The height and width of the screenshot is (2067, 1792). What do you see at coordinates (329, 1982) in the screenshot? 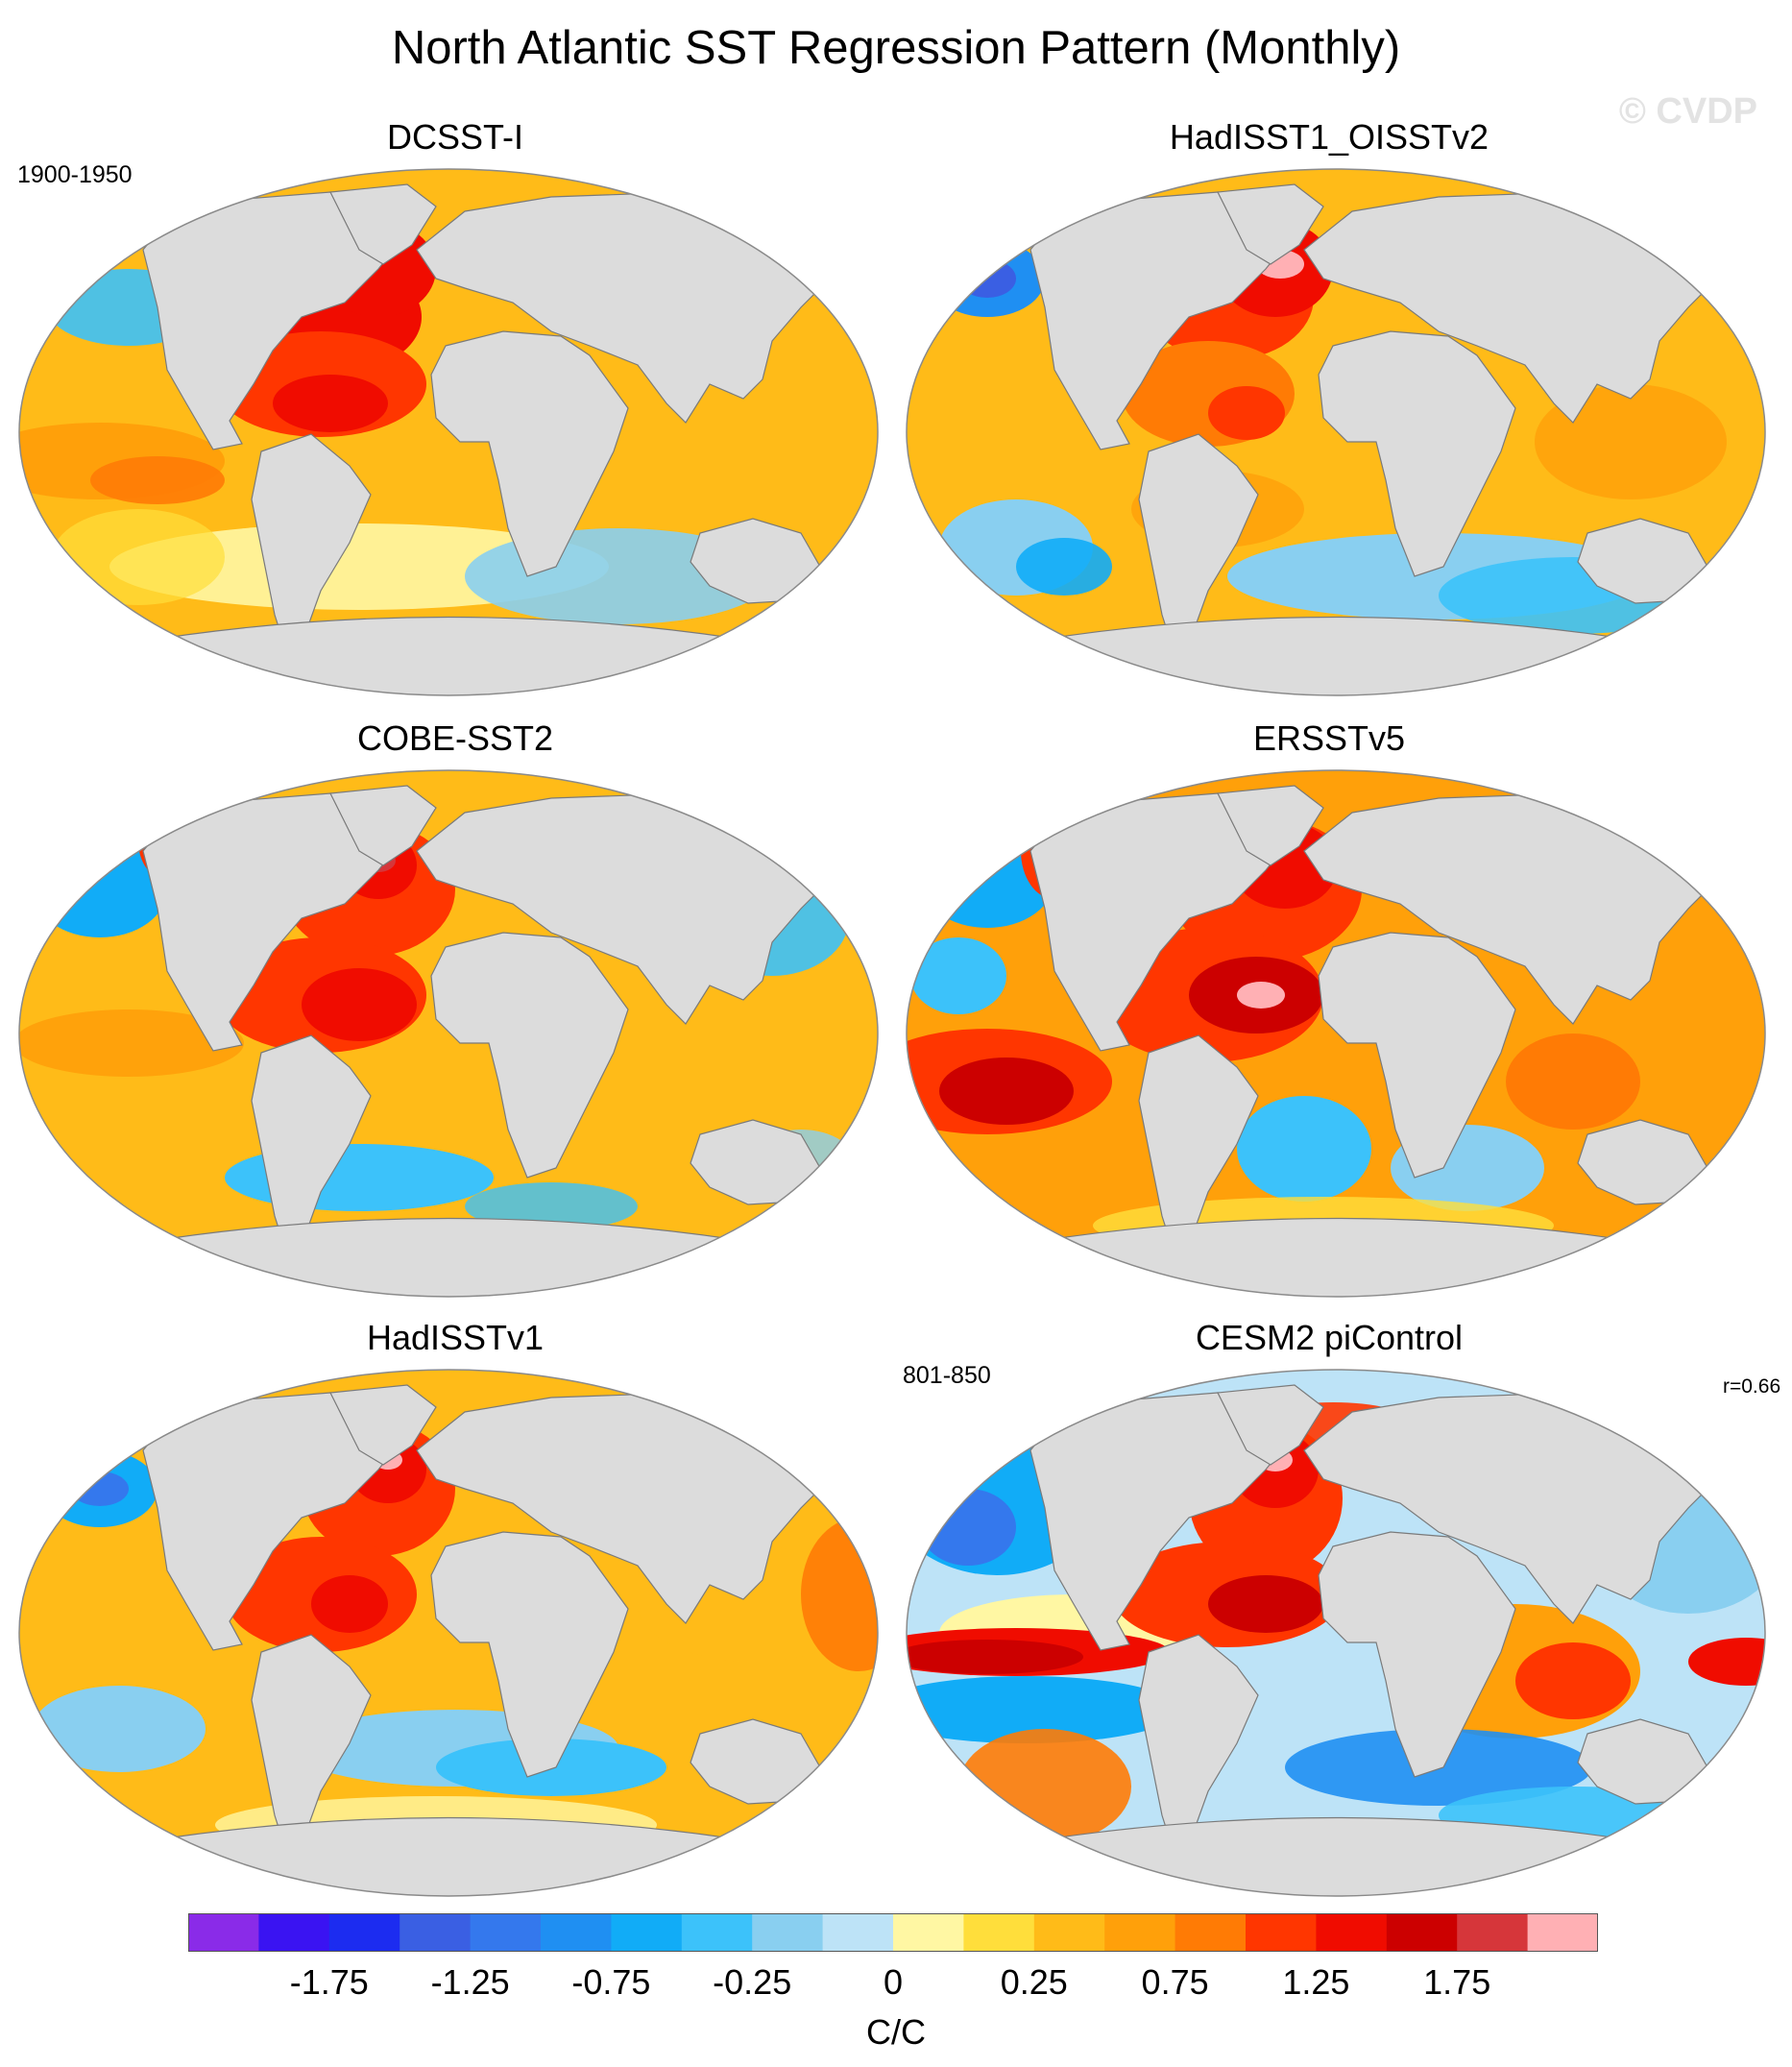
I see `colorbar-tick-label: -1.75` at bounding box center [329, 1982].